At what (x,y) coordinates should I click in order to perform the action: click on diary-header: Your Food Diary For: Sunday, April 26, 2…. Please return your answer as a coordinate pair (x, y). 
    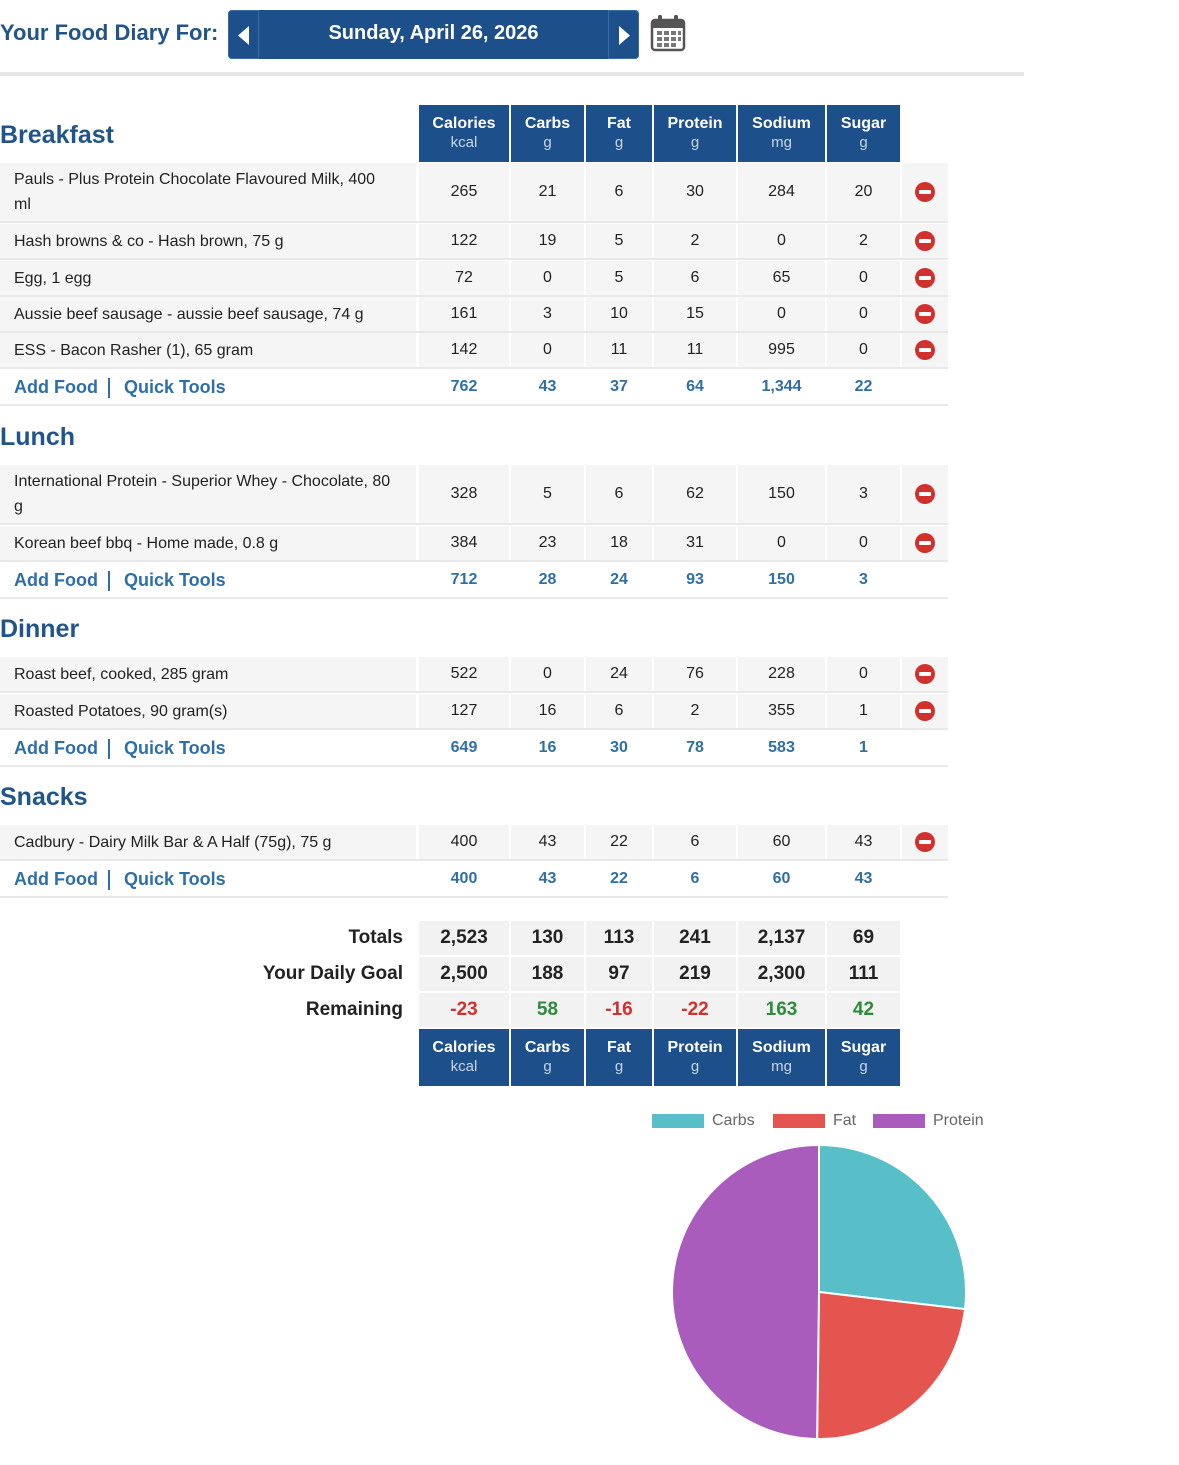
    Looking at the image, I should click on (512, 38).